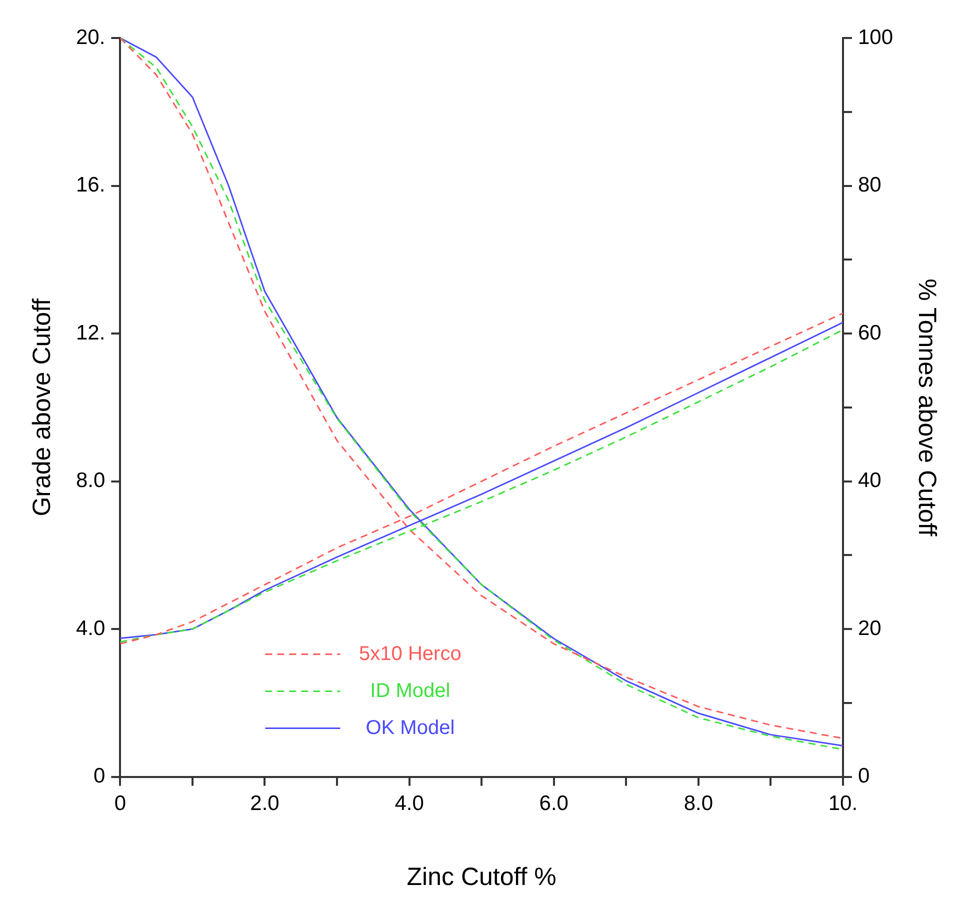 This screenshot has height=917, width=975. What do you see at coordinates (91, 37) in the screenshot?
I see `y-tick-label: 20.` at bounding box center [91, 37].